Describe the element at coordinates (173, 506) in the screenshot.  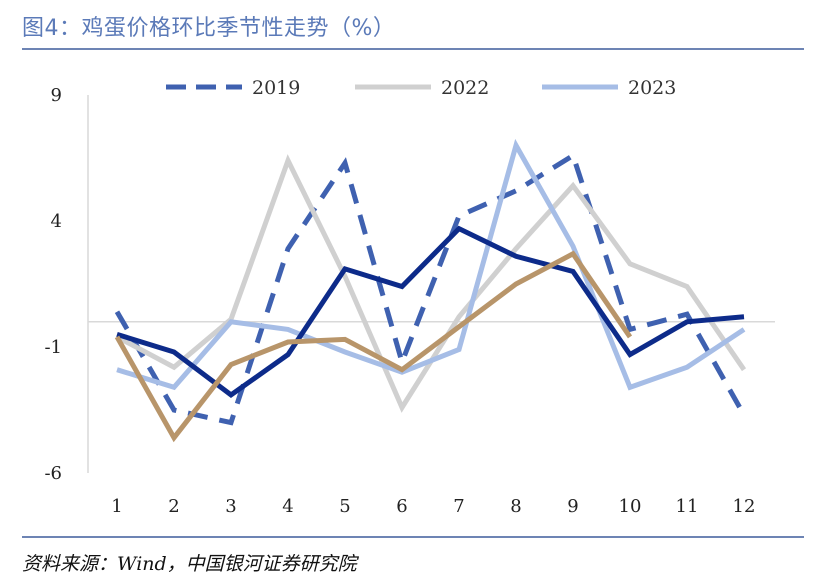
I see `x-tick-label: 2` at that location.